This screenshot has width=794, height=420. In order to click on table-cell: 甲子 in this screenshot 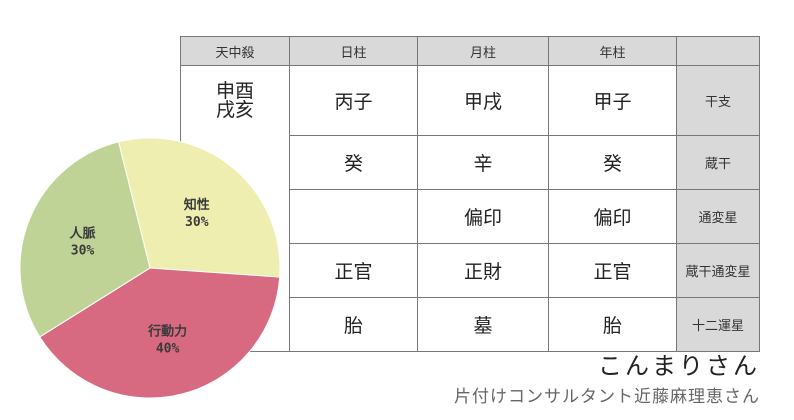, I will do `click(612, 100)`.